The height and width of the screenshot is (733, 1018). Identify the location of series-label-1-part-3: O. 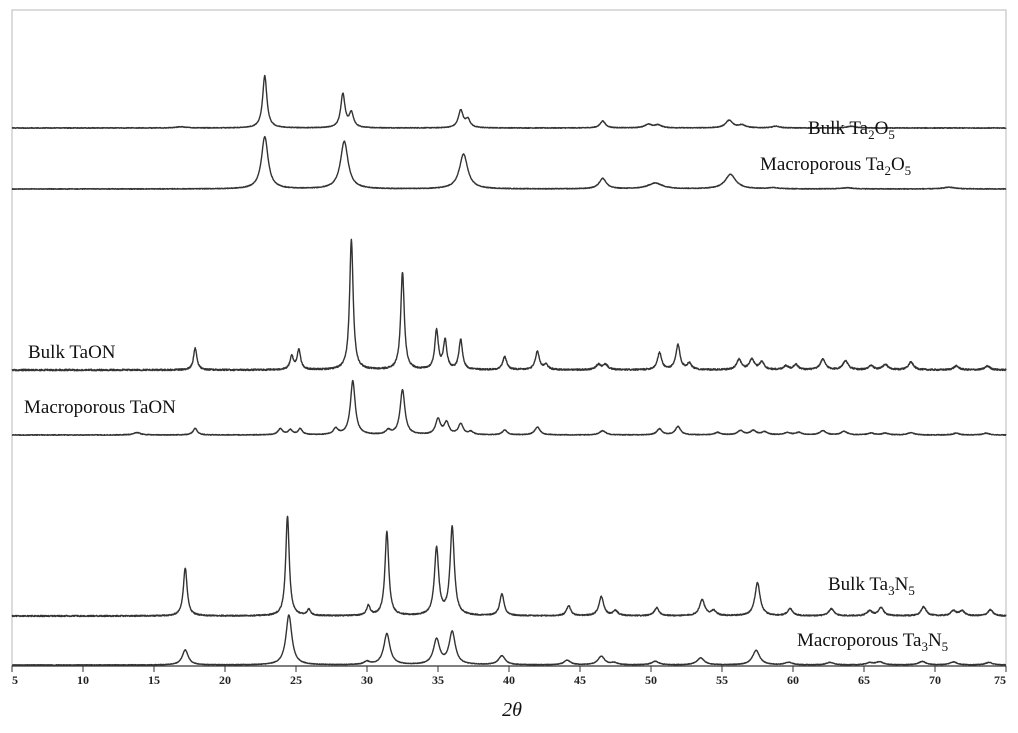
(882, 128).